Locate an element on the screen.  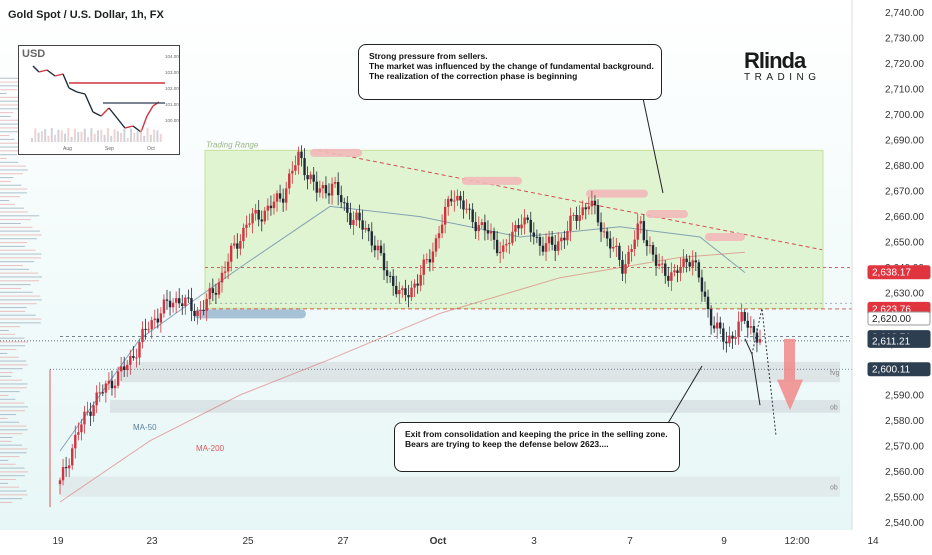
time-axis-bg is located at coordinates (466, 540).